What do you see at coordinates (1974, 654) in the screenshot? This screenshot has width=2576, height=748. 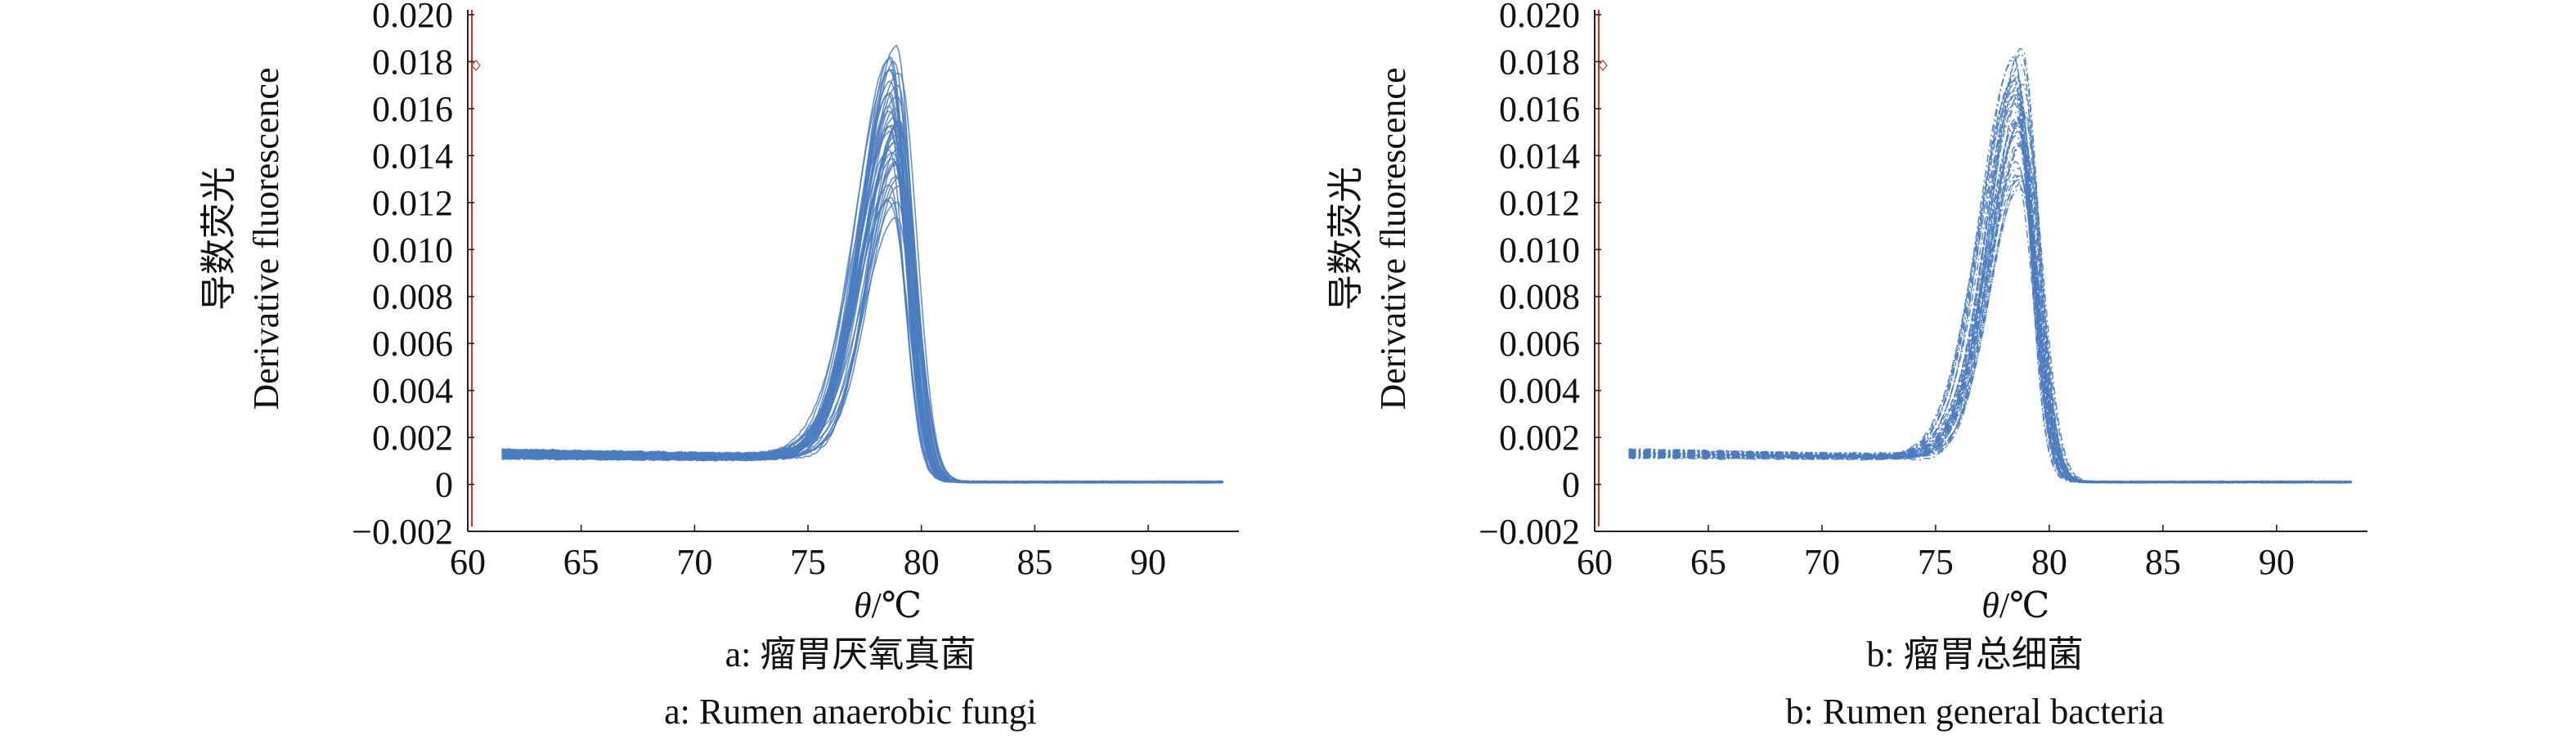 I see `caption-cn: b: 瘤胃总细菌` at bounding box center [1974, 654].